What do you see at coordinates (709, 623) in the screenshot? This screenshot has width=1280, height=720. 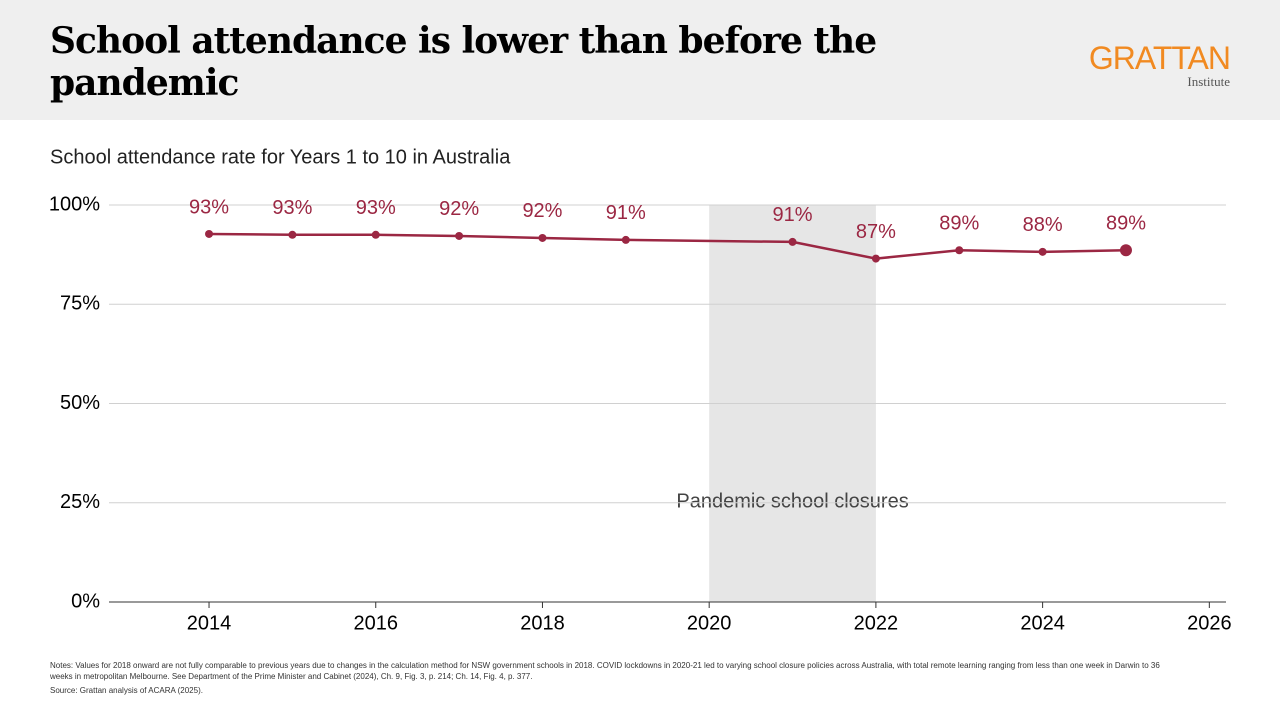 I see `x-tick-label: 2020` at bounding box center [709, 623].